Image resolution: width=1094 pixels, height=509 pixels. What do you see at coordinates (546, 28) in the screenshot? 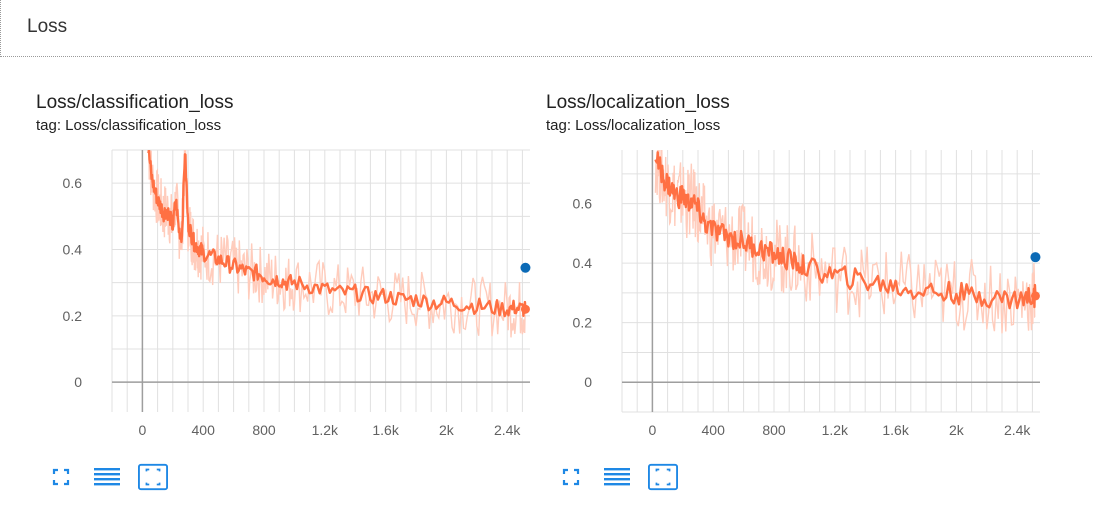
I see `section-header: Loss` at bounding box center [546, 28].